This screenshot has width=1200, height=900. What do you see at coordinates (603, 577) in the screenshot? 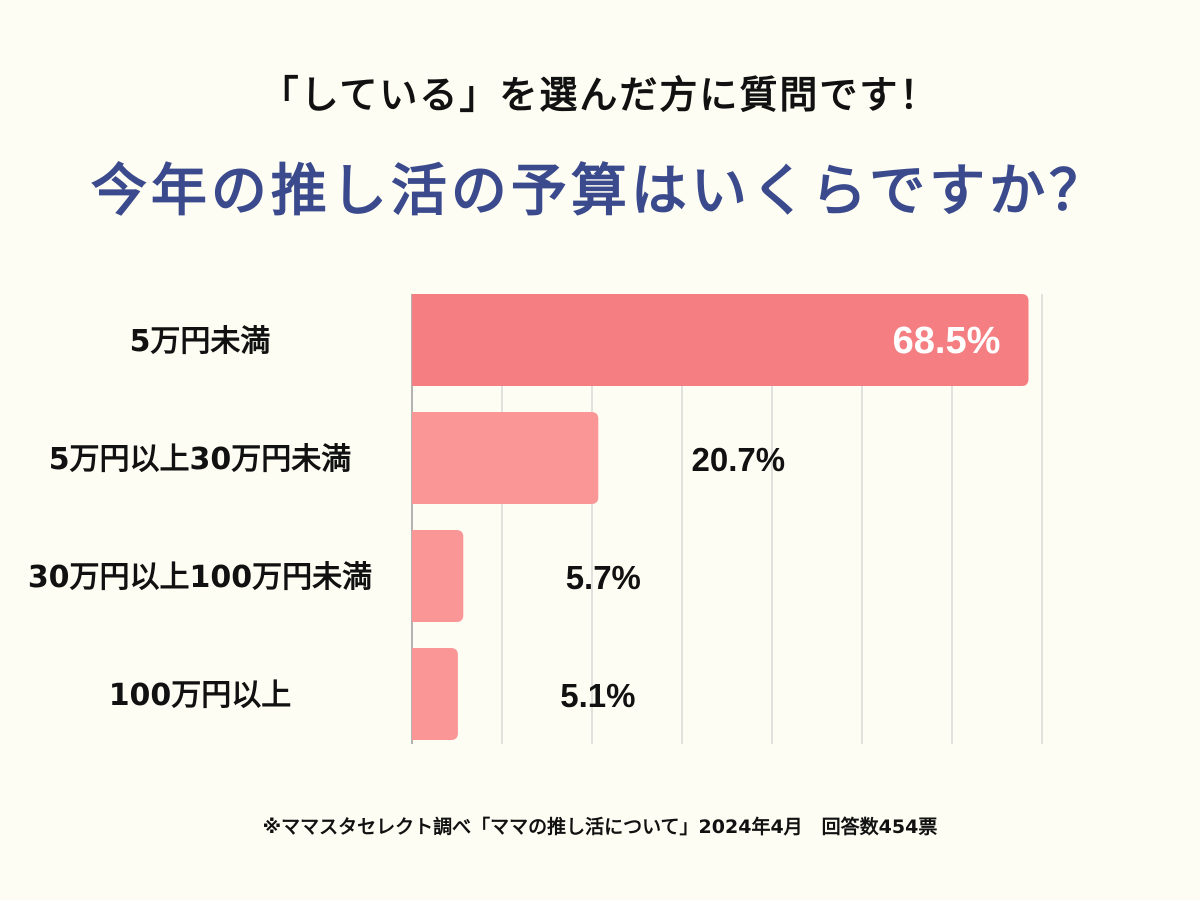
I see `value-label-3: 5.7%` at bounding box center [603, 577].